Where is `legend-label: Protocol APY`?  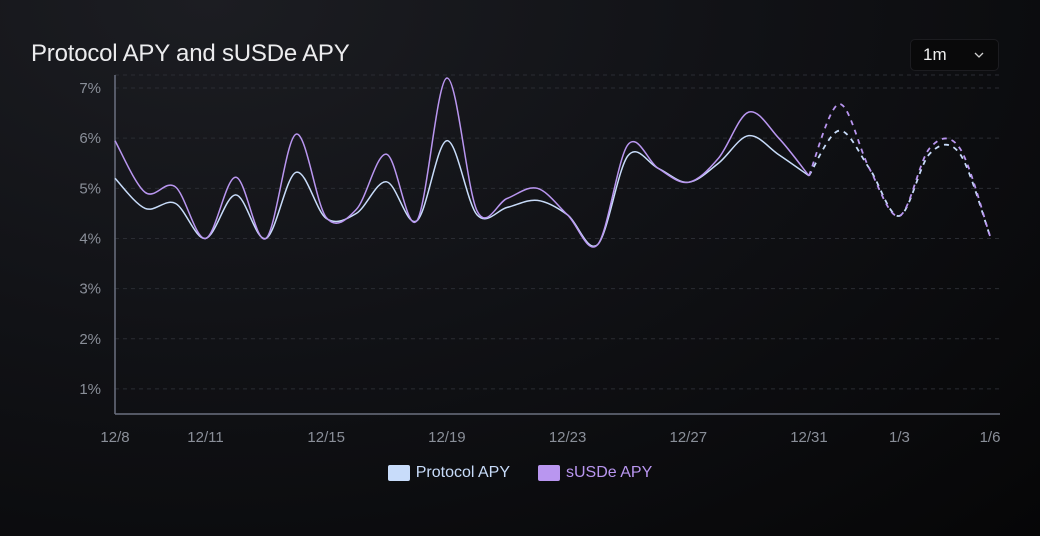
legend-label: Protocol APY is located at coordinates (462, 472).